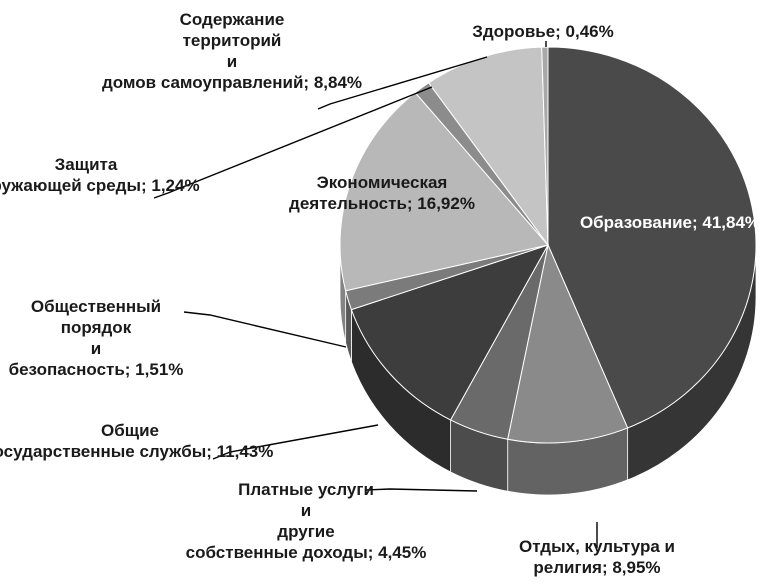 The width and height of the screenshot is (763, 585). I want to click on label-образование: Образование; 41,84%, so click(670, 222).